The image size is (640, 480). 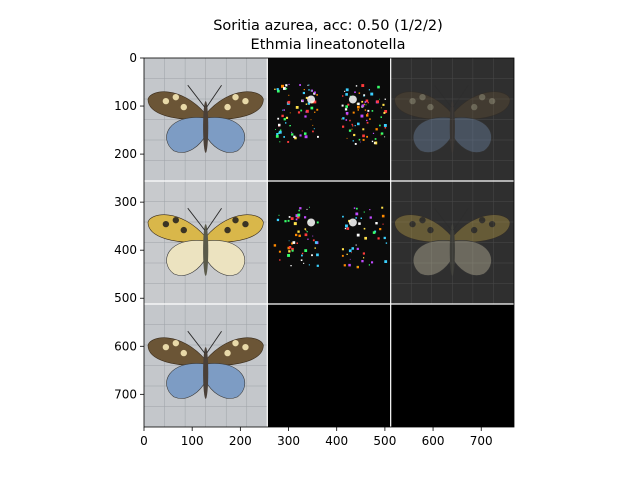 I want to click on tile-r1-c1, so click(x=329, y=242).